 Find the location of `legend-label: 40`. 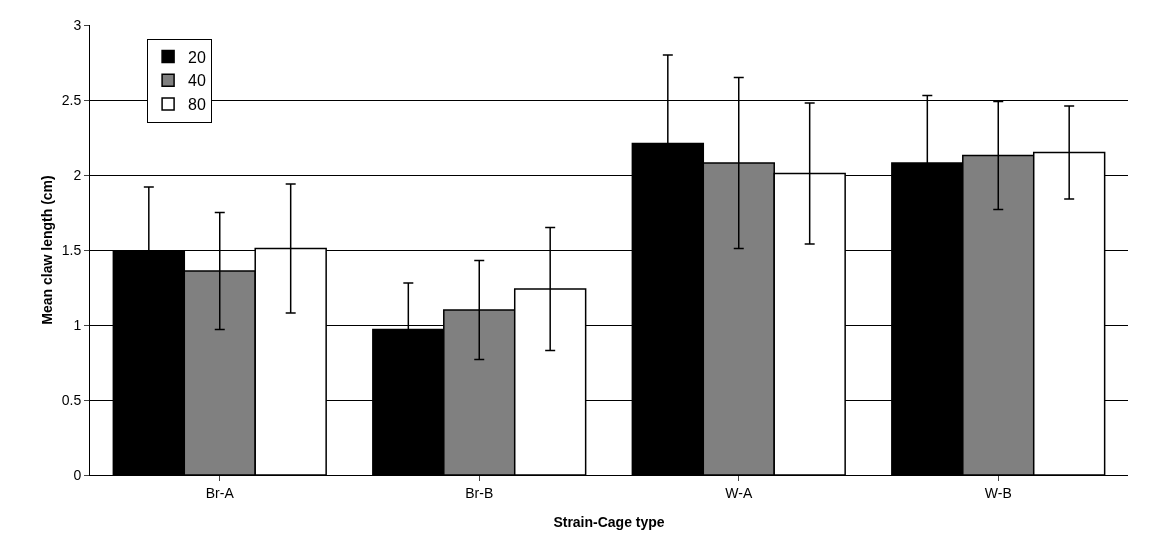

legend-label: 40 is located at coordinates (197, 81).